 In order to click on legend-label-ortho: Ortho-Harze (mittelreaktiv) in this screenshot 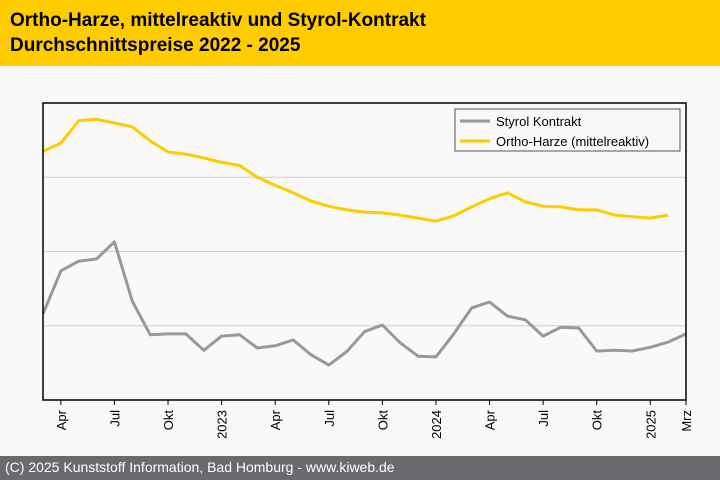, I will do `click(572, 141)`.